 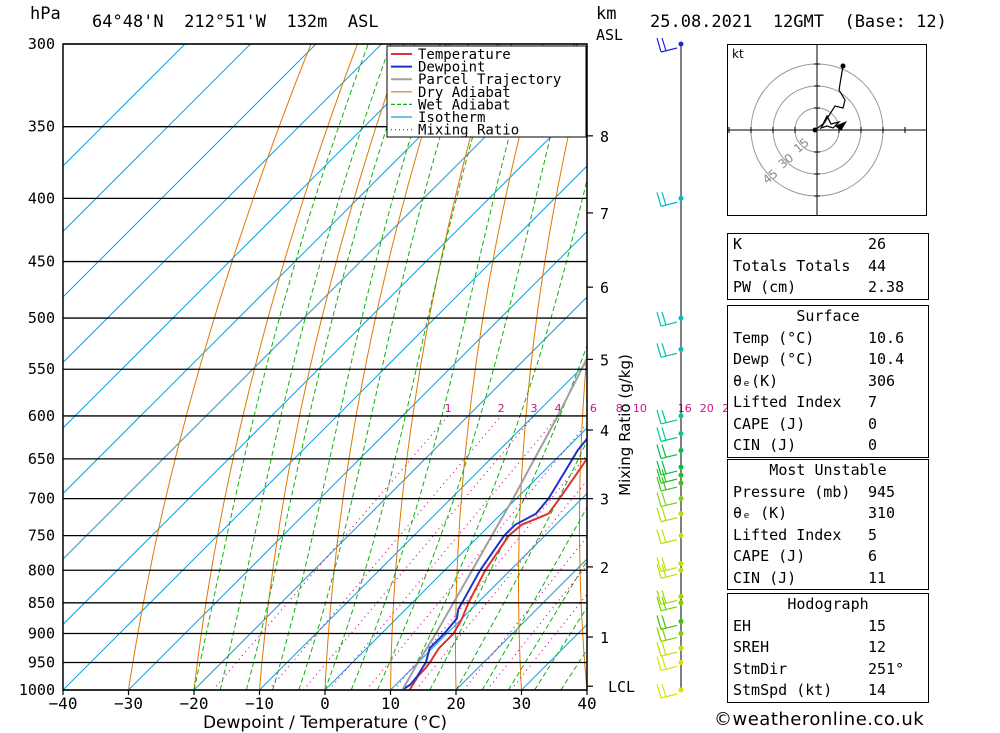 What do you see at coordinates (873, 402) in the screenshot?
I see `row-value: 7` at bounding box center [873, 402].